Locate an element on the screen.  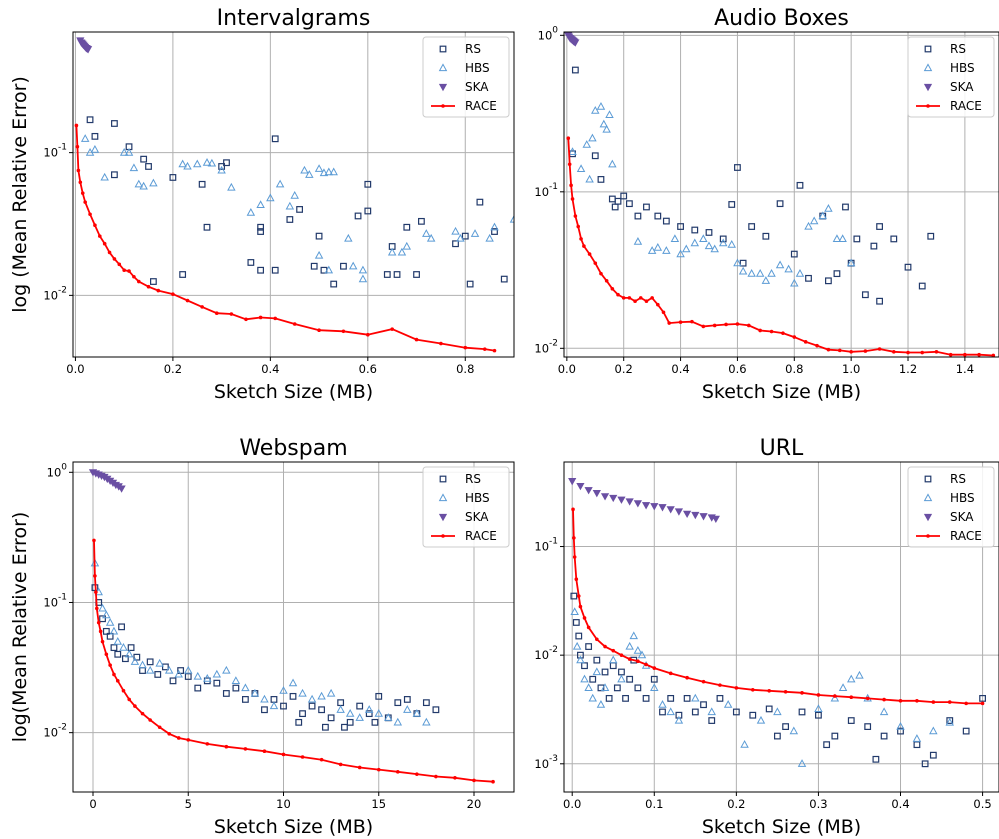
x-tick-label: 15 is located at coordinates (378, 804).